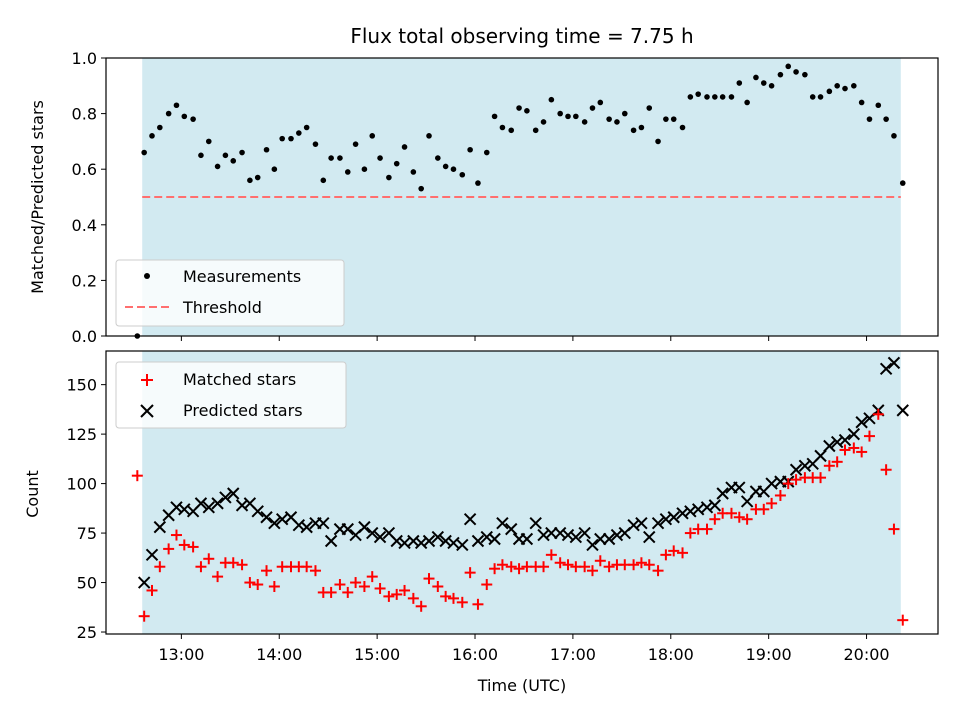 The image size is (960, 720). What do you see at coordinates (147, 276) in the screenshot?
I see `legend-measurements-marker` at bounding box center [147, 276].